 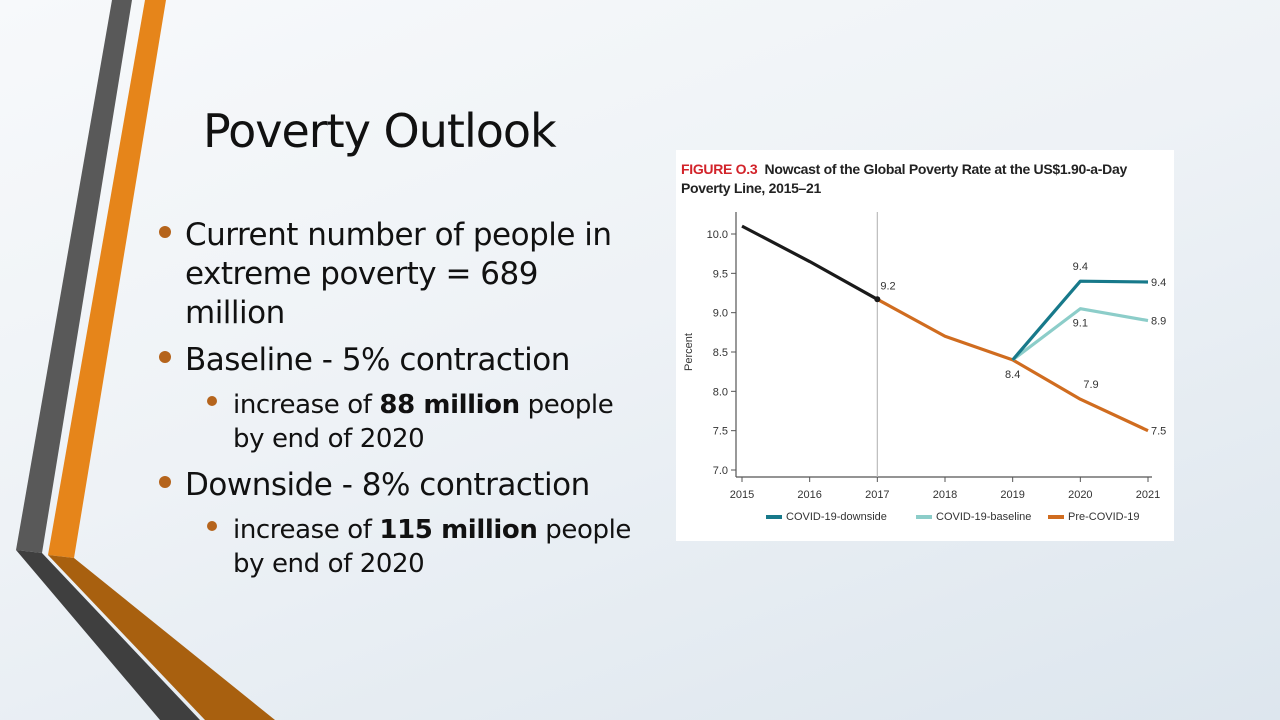 What do you see at coordinates (387, 485) in the screenshot?
I see `bullet-text: Downside - 8% contraction` at bounding box center [387, 485].